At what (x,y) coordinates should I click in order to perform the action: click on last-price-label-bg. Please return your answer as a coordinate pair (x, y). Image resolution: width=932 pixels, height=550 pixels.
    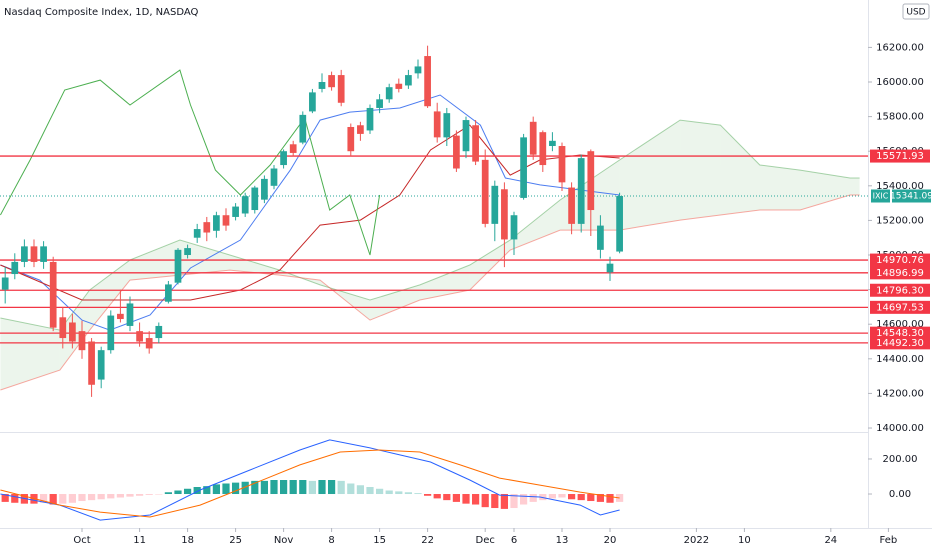
    Looking at the image, I should click on (911, 196).